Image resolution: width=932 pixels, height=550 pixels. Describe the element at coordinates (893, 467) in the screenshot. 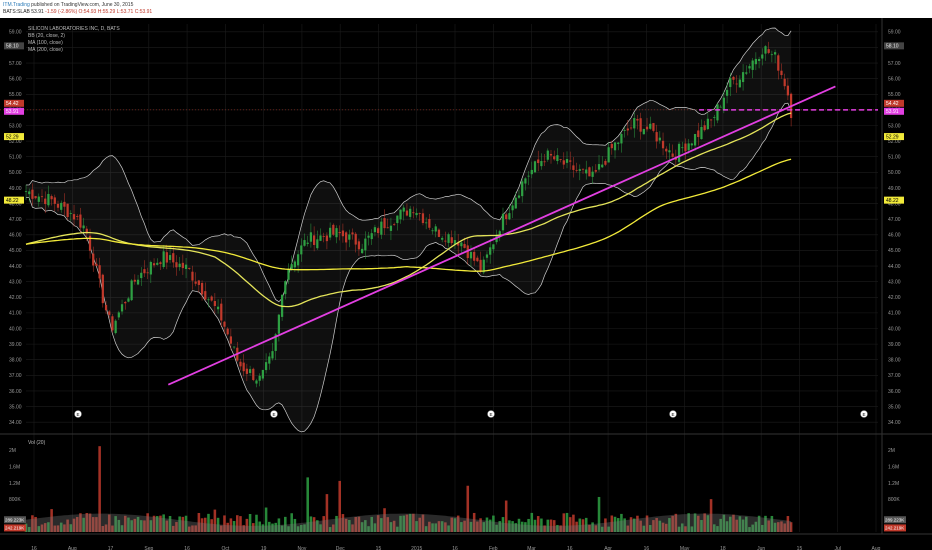

I see `volume-tick-label: 1.6M` at that location.